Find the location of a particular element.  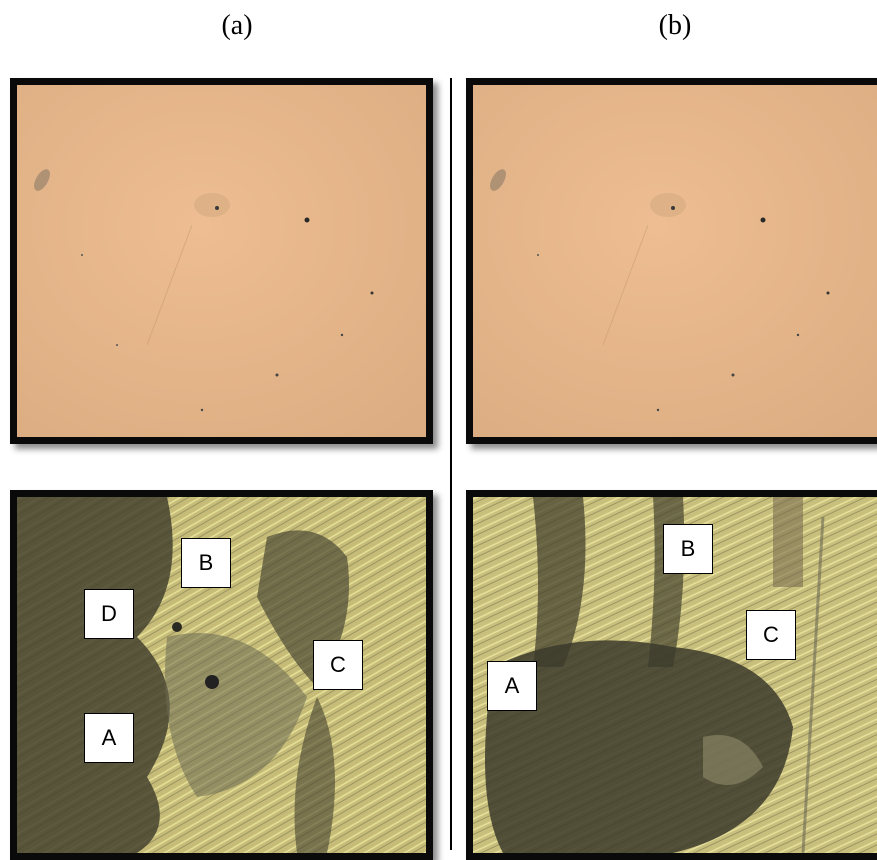

region-label-a-B: B is located at coordinates (206, 563).